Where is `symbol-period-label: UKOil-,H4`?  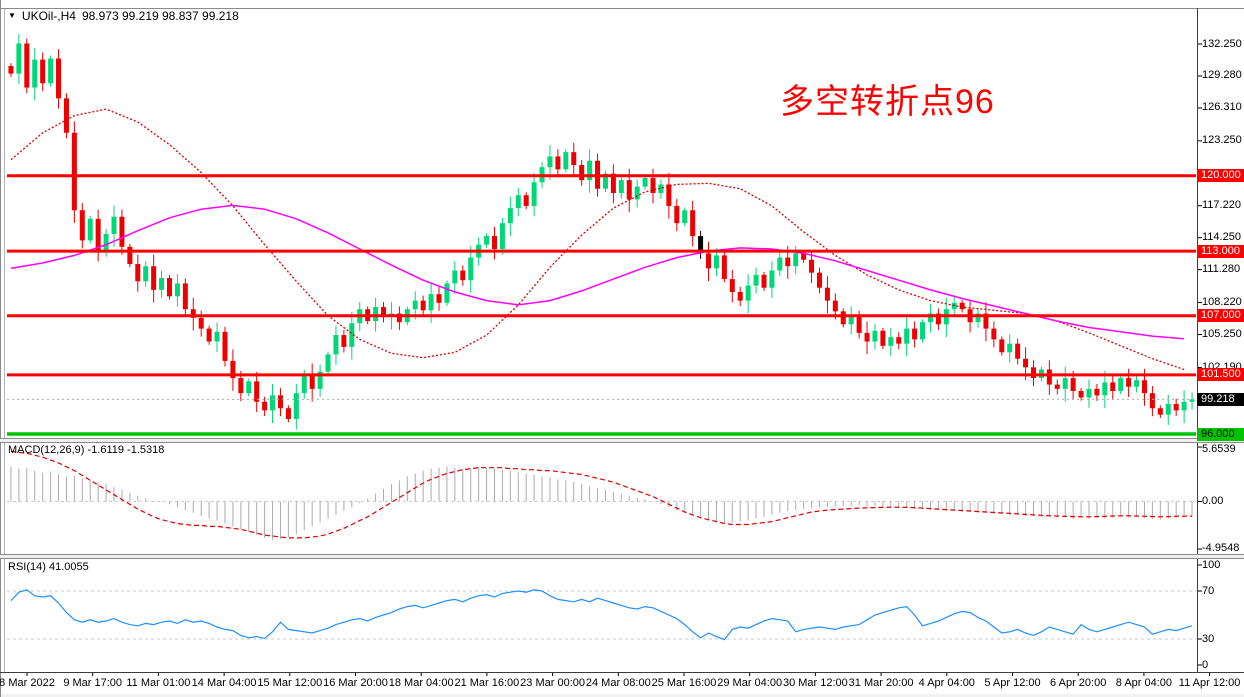
symbol-period-label: UKOil-,H4 is located at coordinates (48, 16).